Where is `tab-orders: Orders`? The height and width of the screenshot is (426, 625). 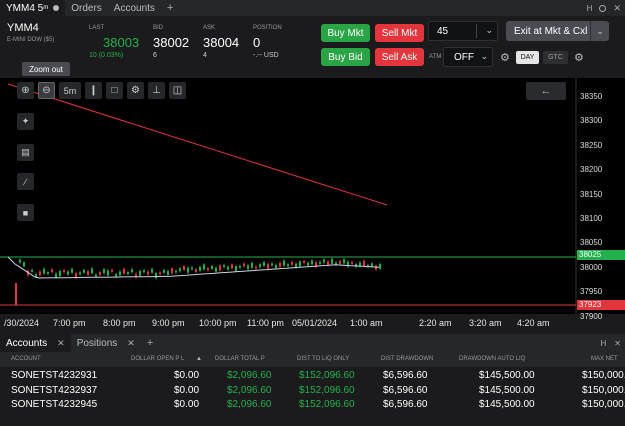 tab-orders: Orders is located at coordinates (86, 8).